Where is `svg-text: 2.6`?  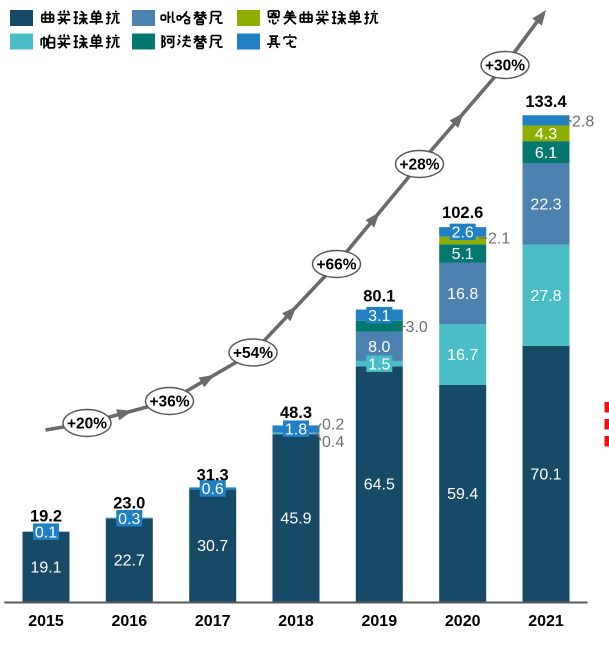
svg-text: 2.6 is located at coordinates (463, 233).